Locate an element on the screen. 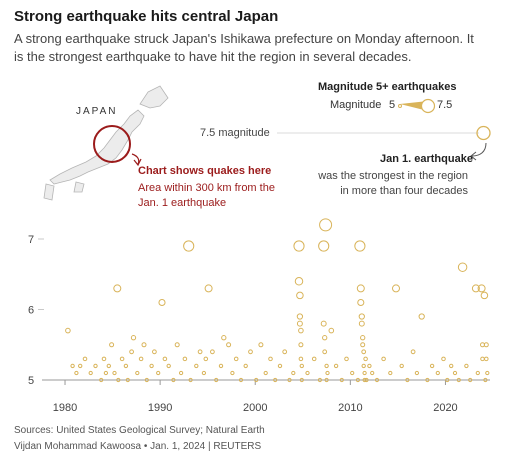  magnitude-label: 7.5 magnitude is located at coordinates (235, 133).